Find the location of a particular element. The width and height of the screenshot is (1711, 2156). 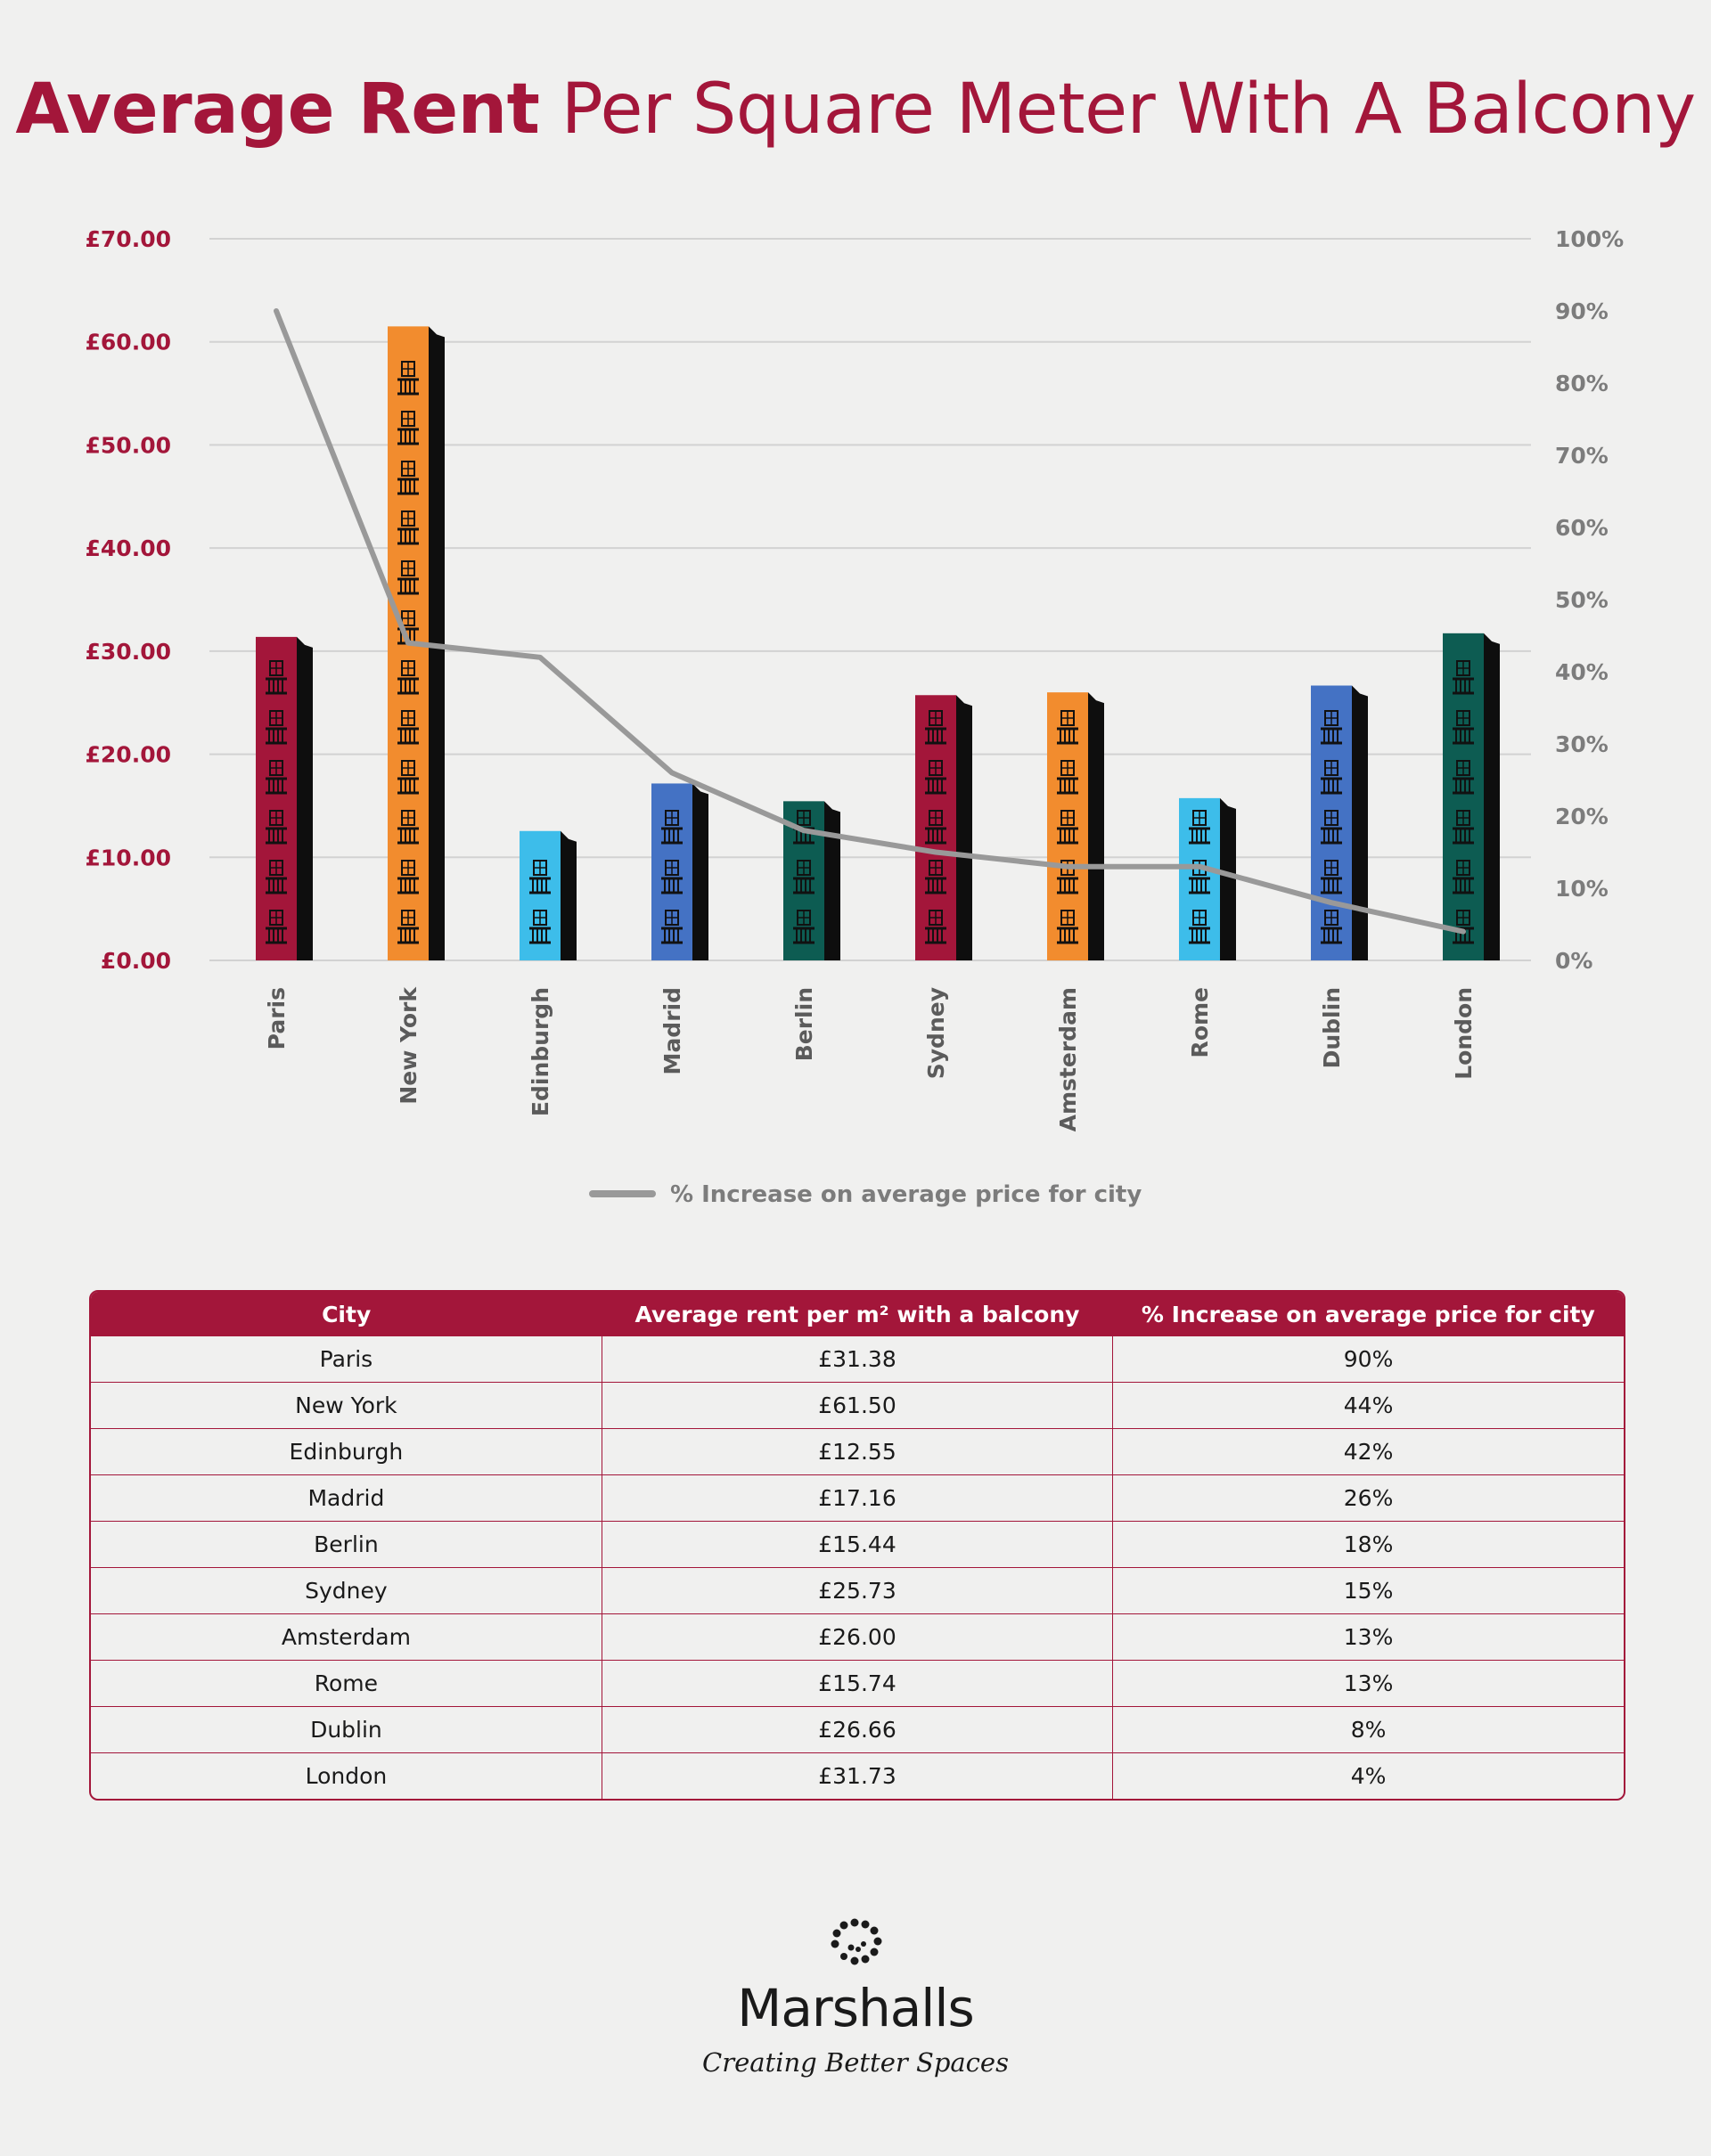

right-tick-label: 70% is located at coordinates (1582, 456).